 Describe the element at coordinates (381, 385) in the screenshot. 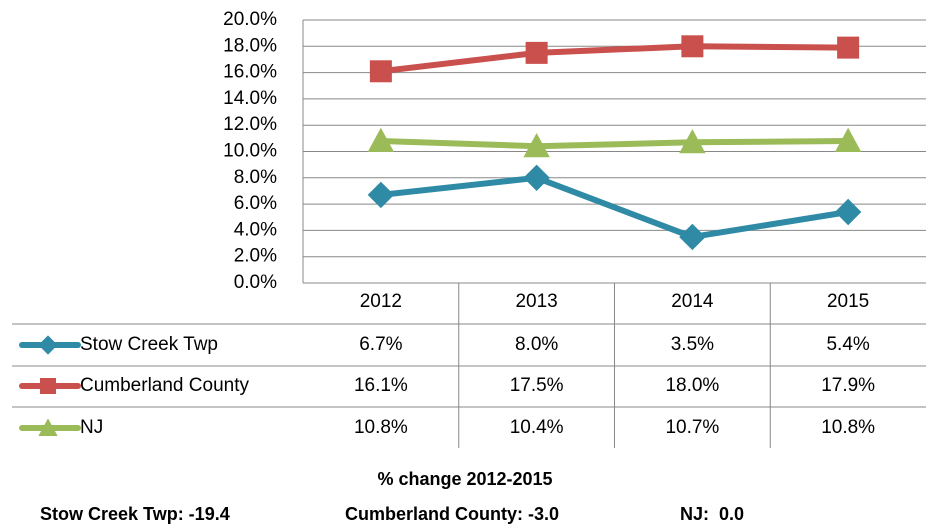

I see `table-value: 16.1%` at that location.